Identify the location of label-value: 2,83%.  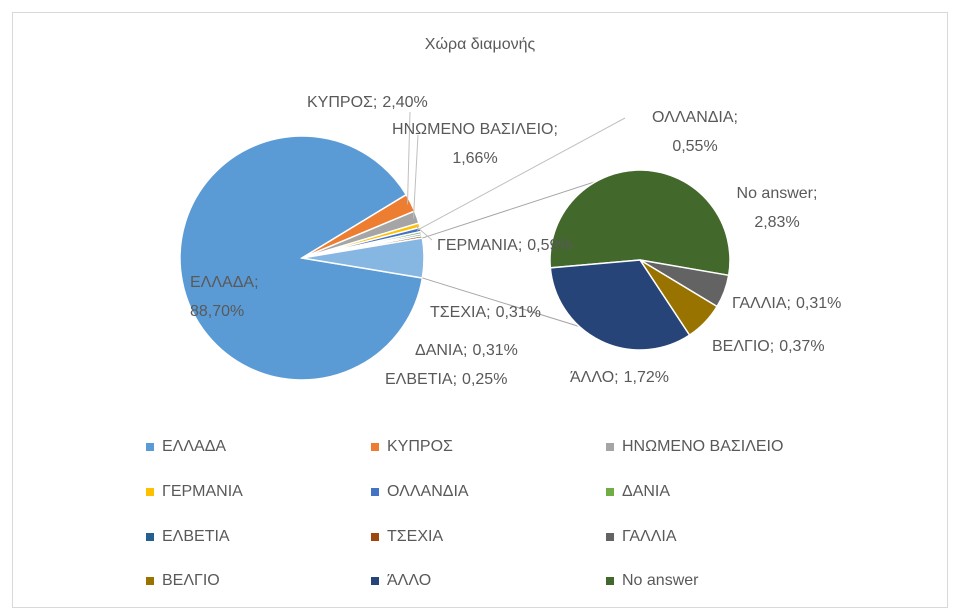
(776, 222).